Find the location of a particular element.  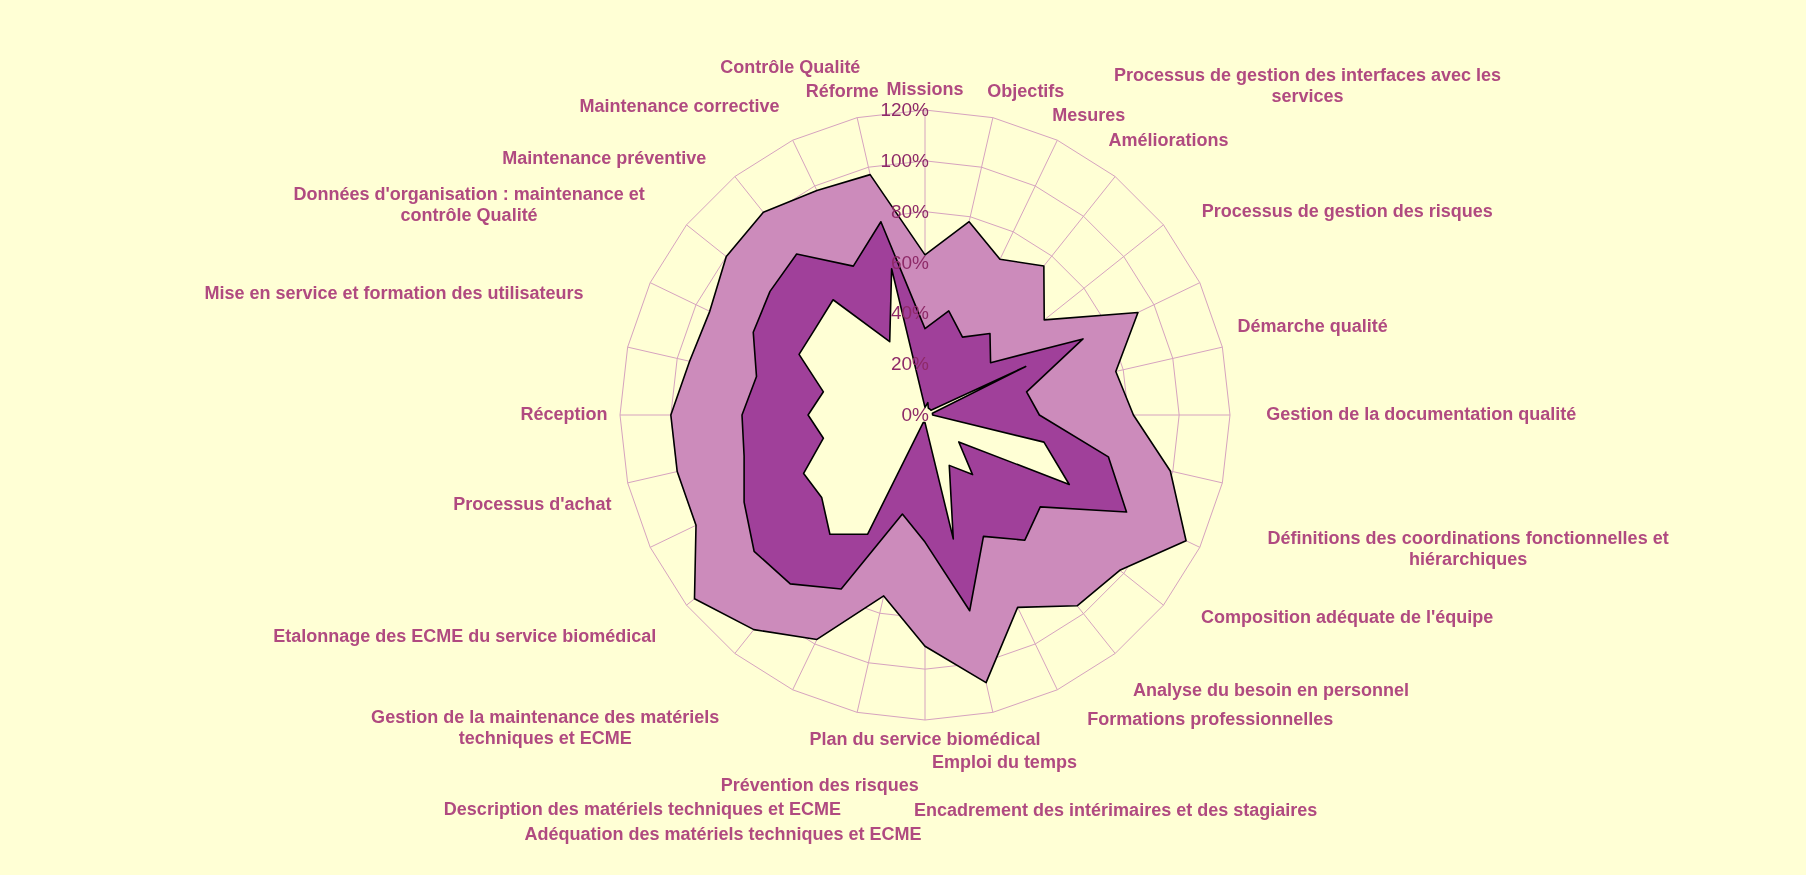

spoke-label: Composition adéquate de l'équipe is located at coordinates (1347, 617).